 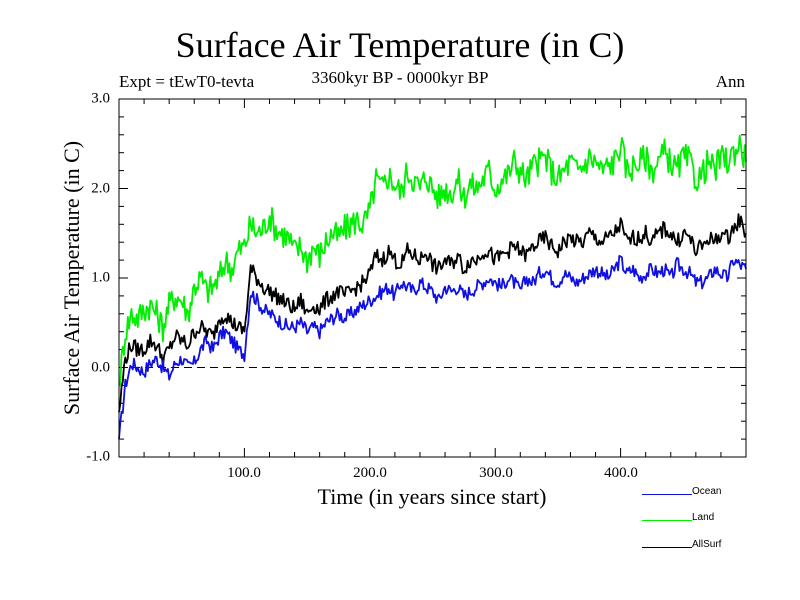 I want to click on x-tick-label: 400.0, so click(x=621, y=473).